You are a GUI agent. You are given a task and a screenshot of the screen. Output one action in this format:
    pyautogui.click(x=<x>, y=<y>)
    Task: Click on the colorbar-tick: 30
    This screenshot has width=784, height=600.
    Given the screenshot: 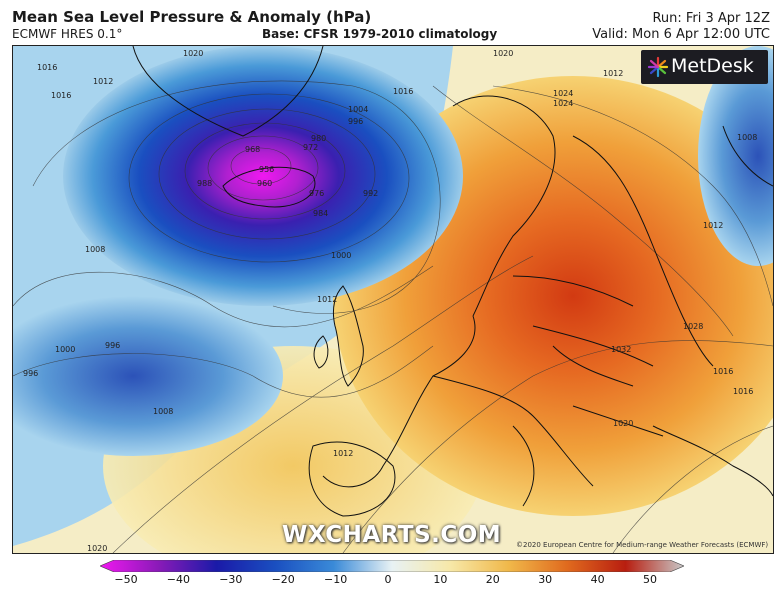 What is the action you would take?
    pyautogui.click(x=545, y=579)
    